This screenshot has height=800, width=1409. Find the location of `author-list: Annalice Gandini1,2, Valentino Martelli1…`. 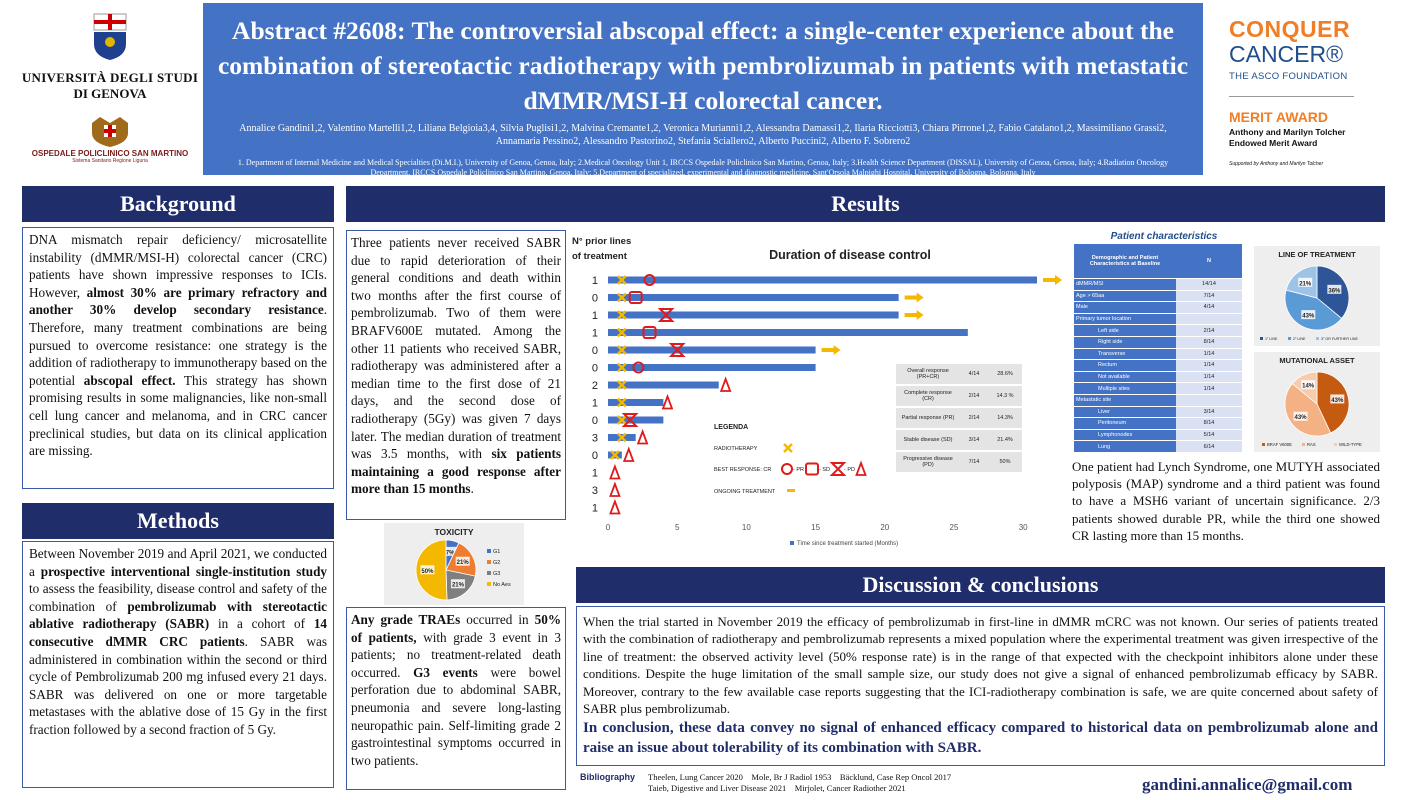

author-list: Annalice Gandini1,2, Valentino Martelli1… is located at coordinates (703, 135).